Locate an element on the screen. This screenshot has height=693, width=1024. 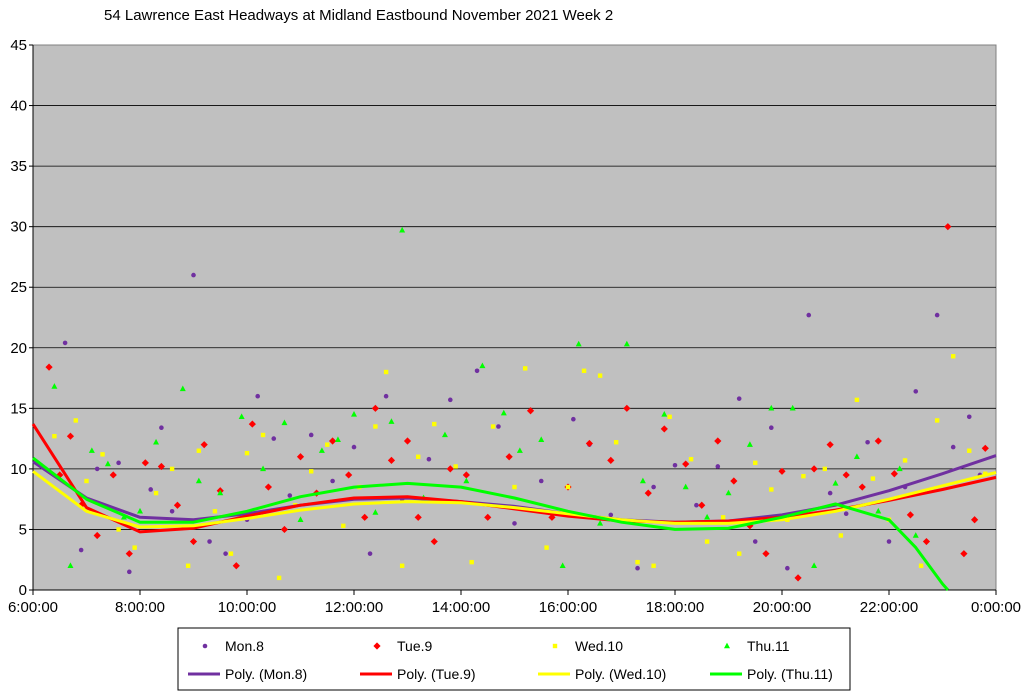
y-tick-label: 35 is located at coordinates (18, 166).